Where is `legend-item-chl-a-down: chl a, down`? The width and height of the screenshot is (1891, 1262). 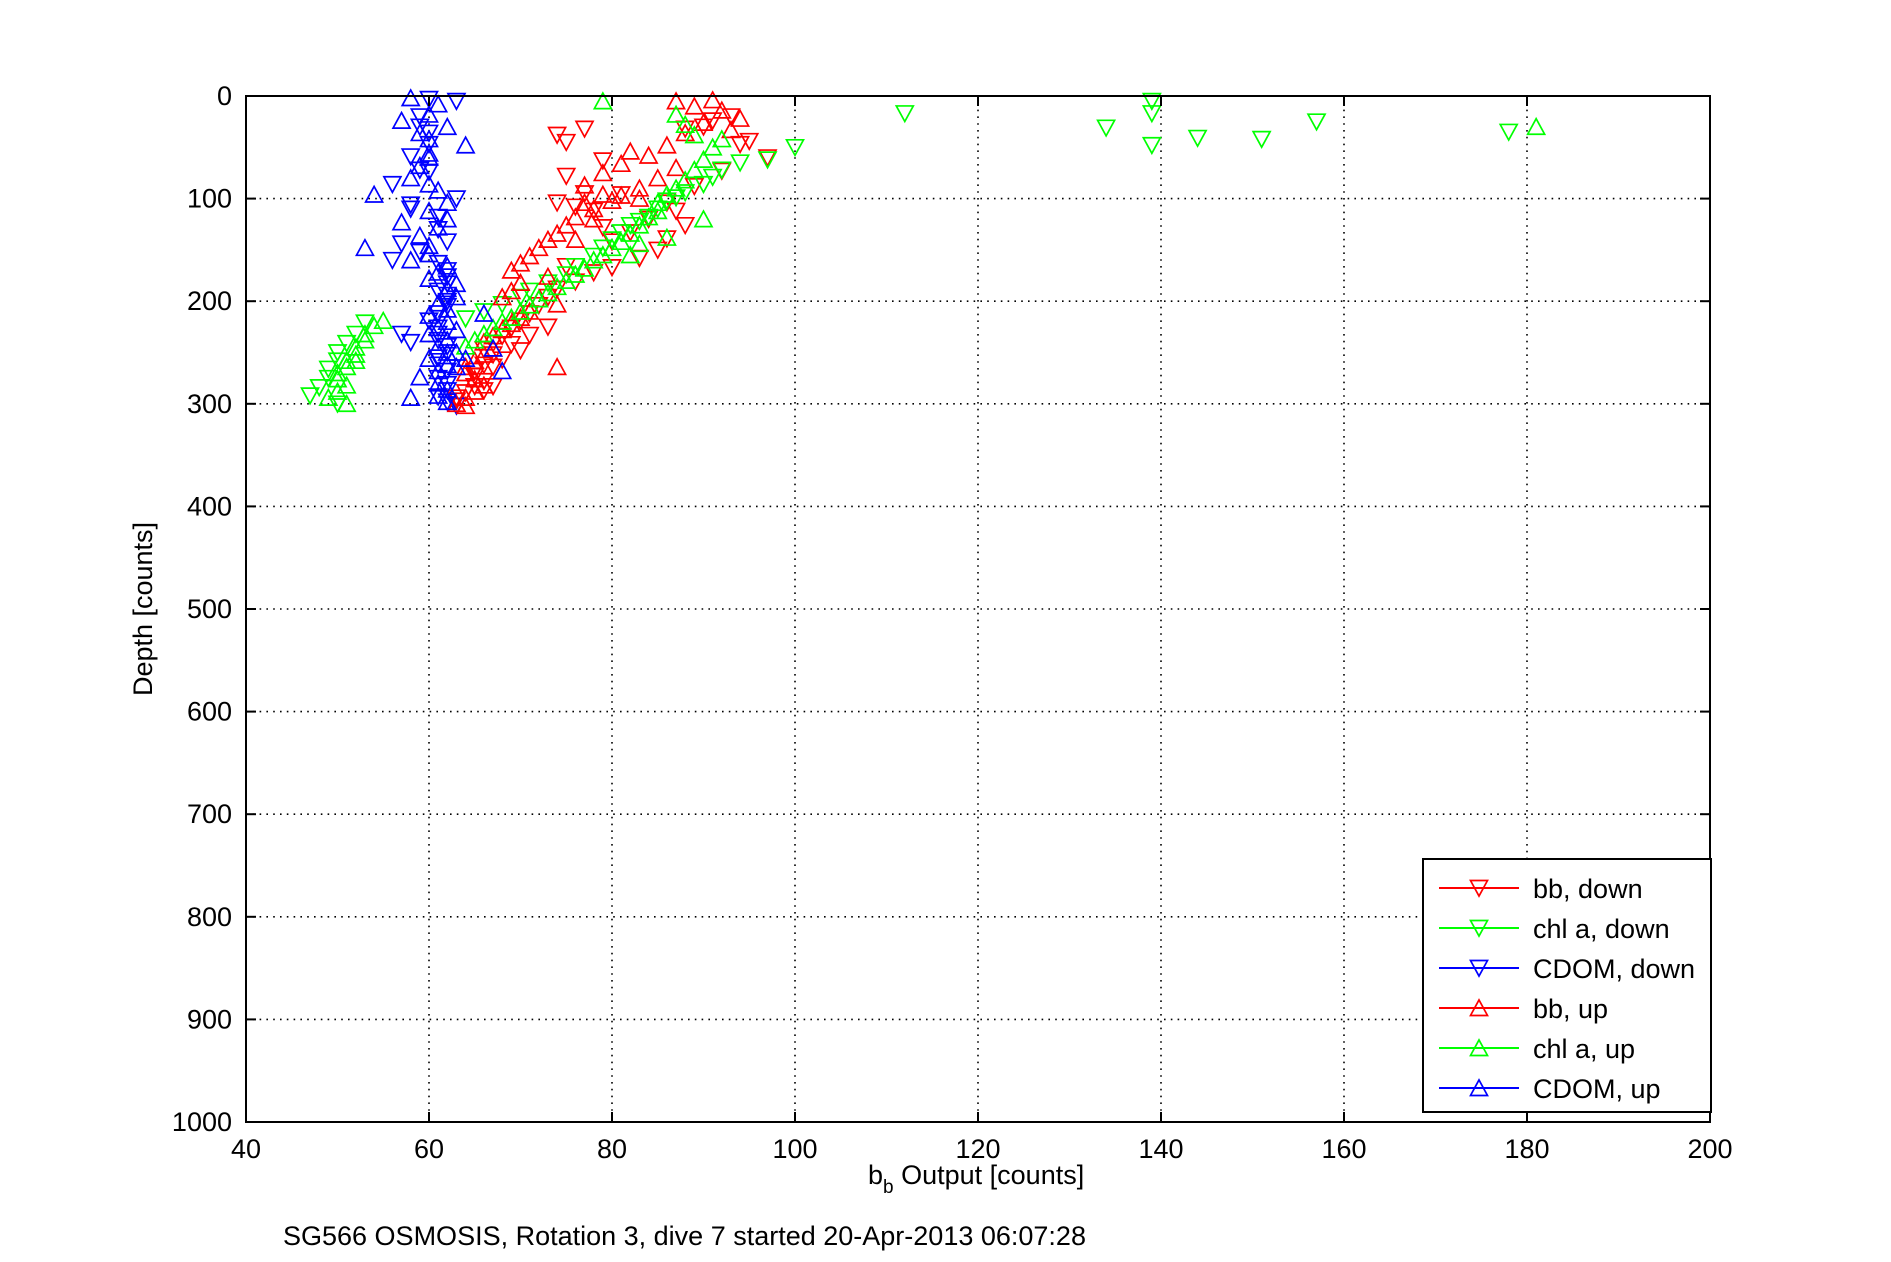 legend-item-chl-a-down: chl a, down is located at coordinates (1554, 929).